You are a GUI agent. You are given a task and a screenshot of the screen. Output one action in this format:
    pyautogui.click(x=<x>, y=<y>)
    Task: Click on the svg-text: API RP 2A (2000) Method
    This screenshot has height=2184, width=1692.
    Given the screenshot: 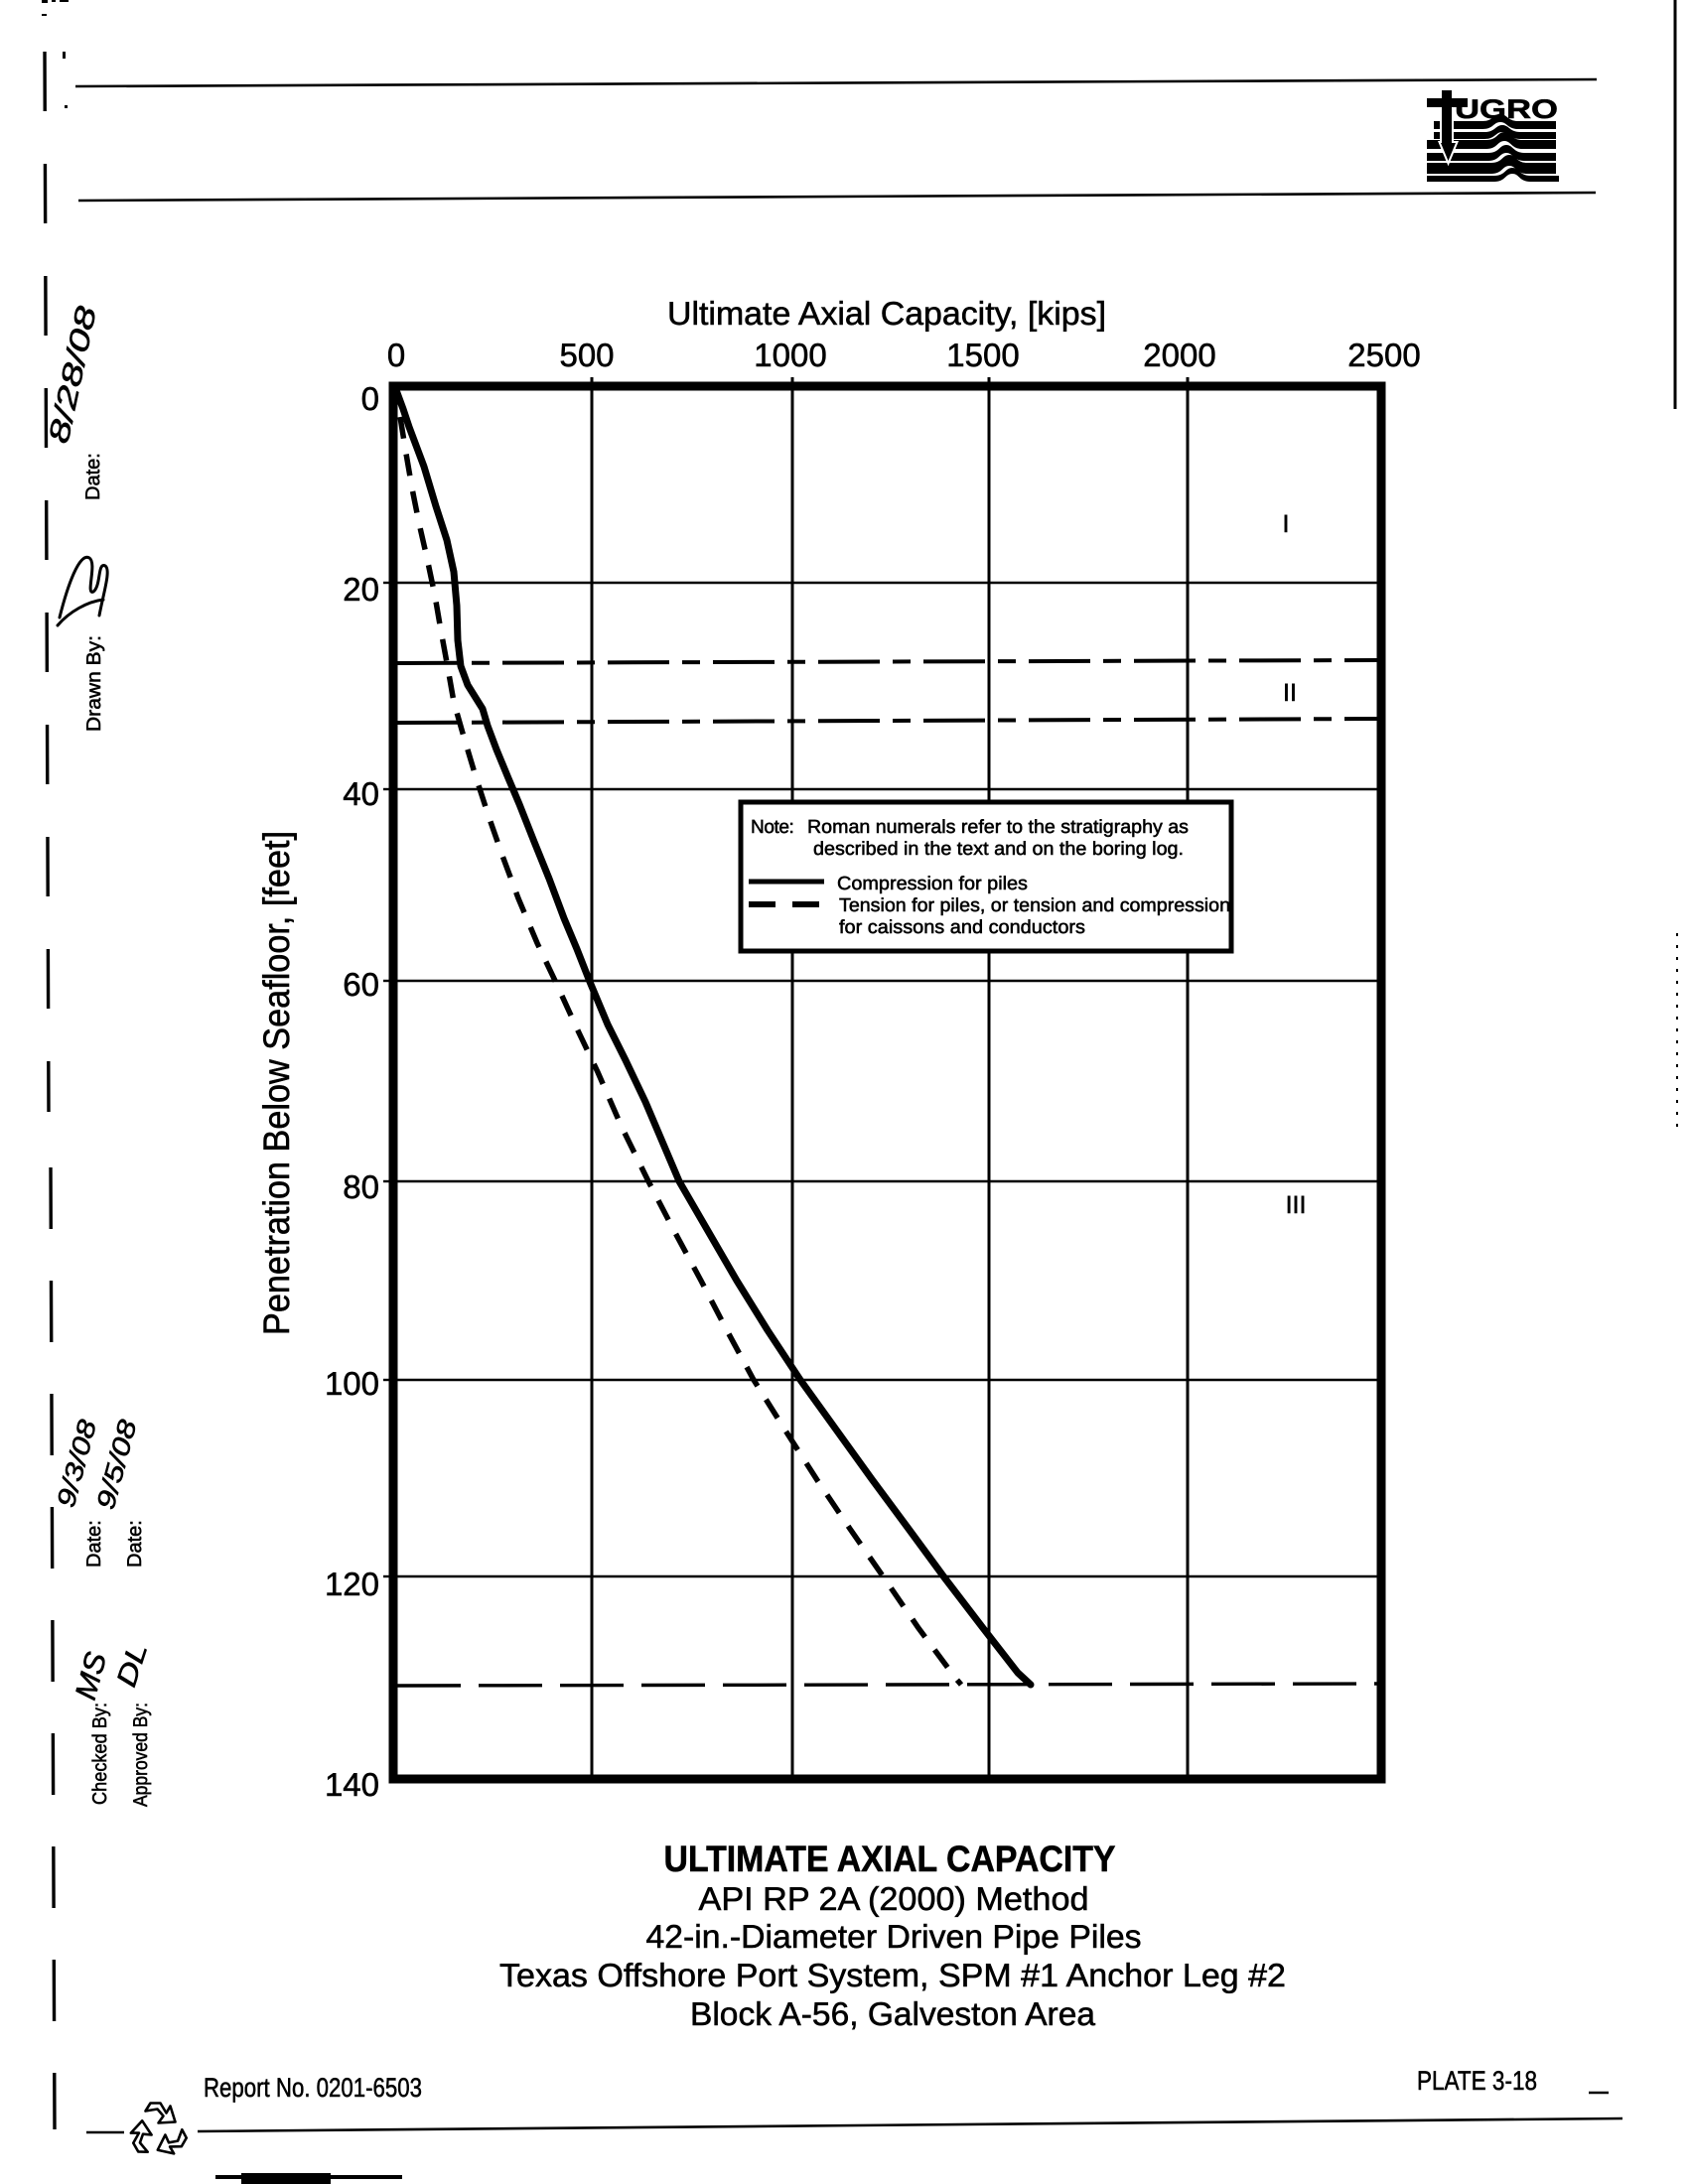 What is the action you would take?
    pyautogui.click(x=894, y=1898)
    